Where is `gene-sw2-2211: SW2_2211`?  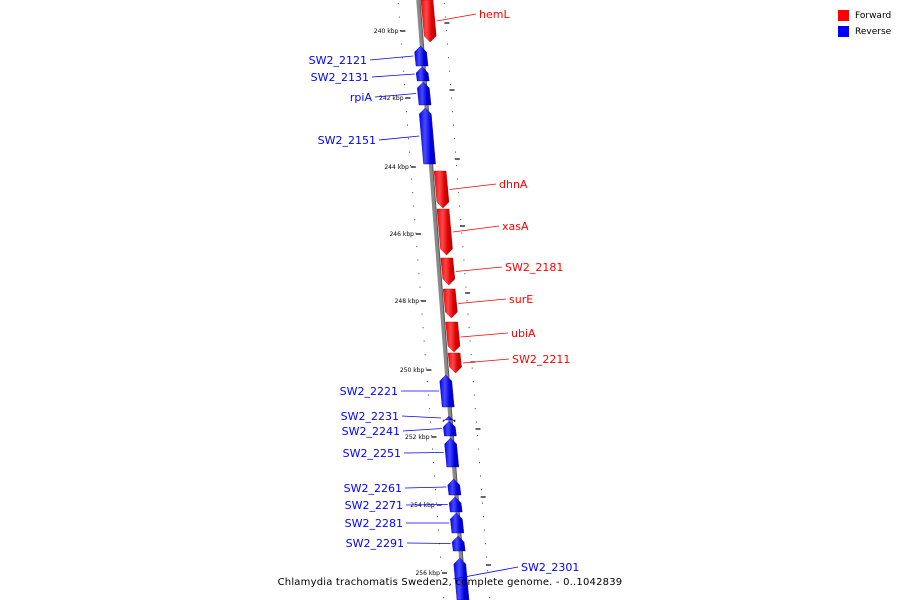
gene-sw2-2211: SW2_2211 is located at coordinates (508, 363).